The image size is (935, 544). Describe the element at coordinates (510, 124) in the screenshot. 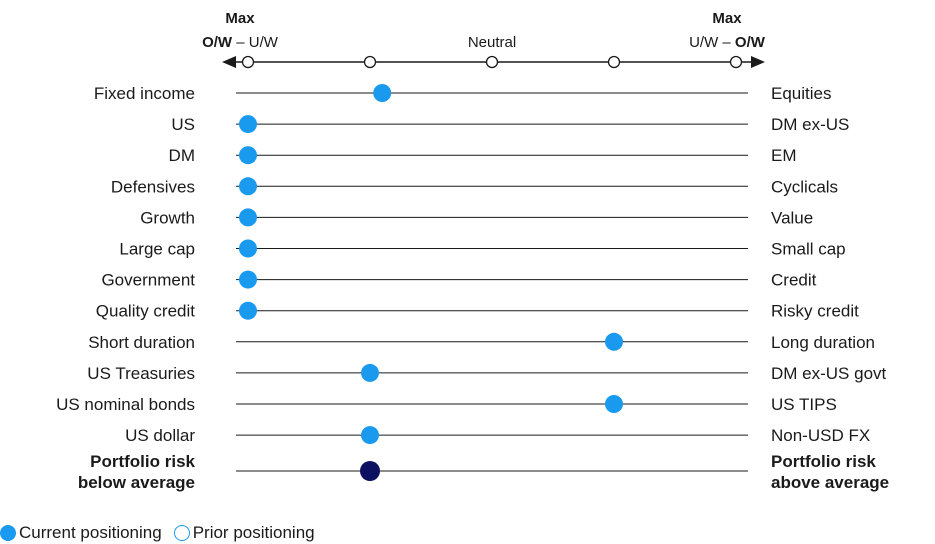

I see `row: US DM ex-US` at that location.